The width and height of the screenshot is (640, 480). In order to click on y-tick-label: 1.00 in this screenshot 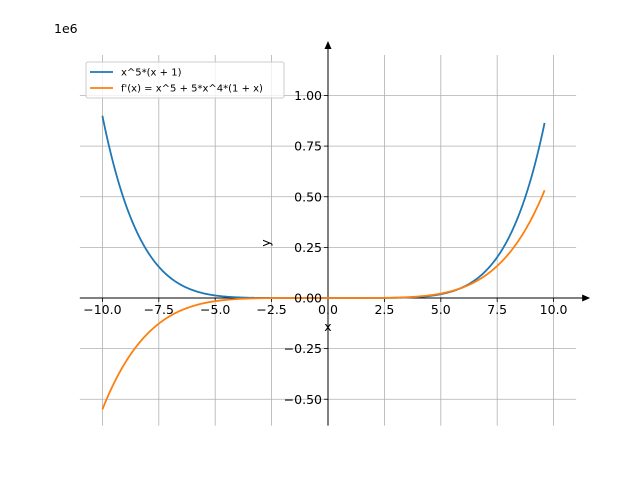, I will do `click(308, 95)`.